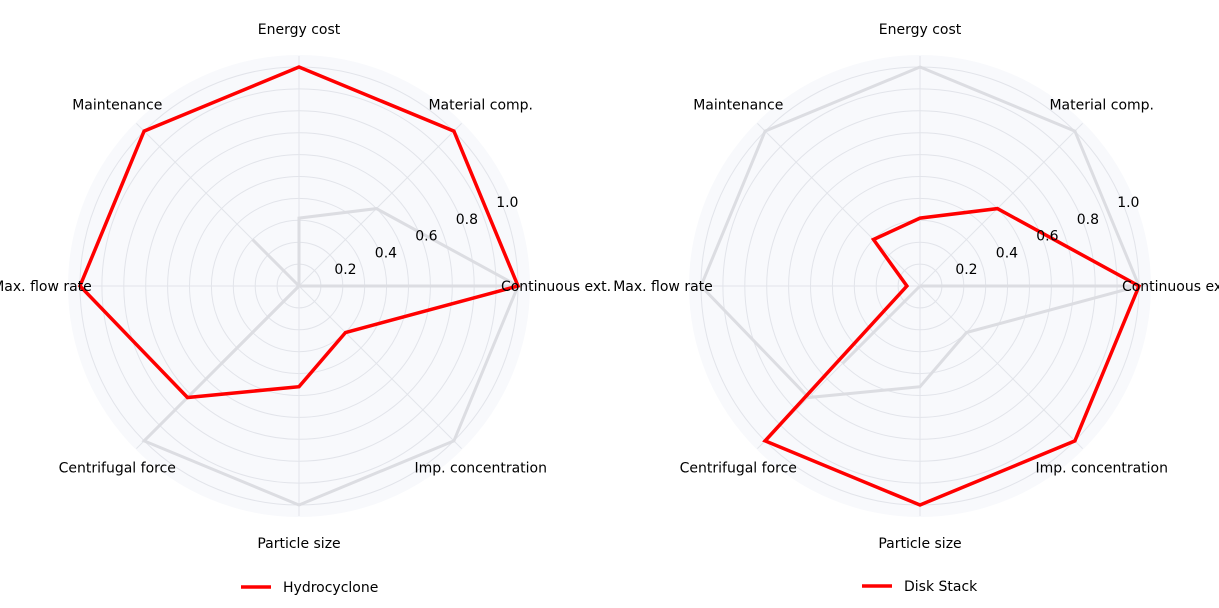 This screenshot has height=608, width=1219. What do you see at coordinates (330, 588) in the screenshot?
I see `legend-label: Hydrocyclone` at bounding box center [330, 588].